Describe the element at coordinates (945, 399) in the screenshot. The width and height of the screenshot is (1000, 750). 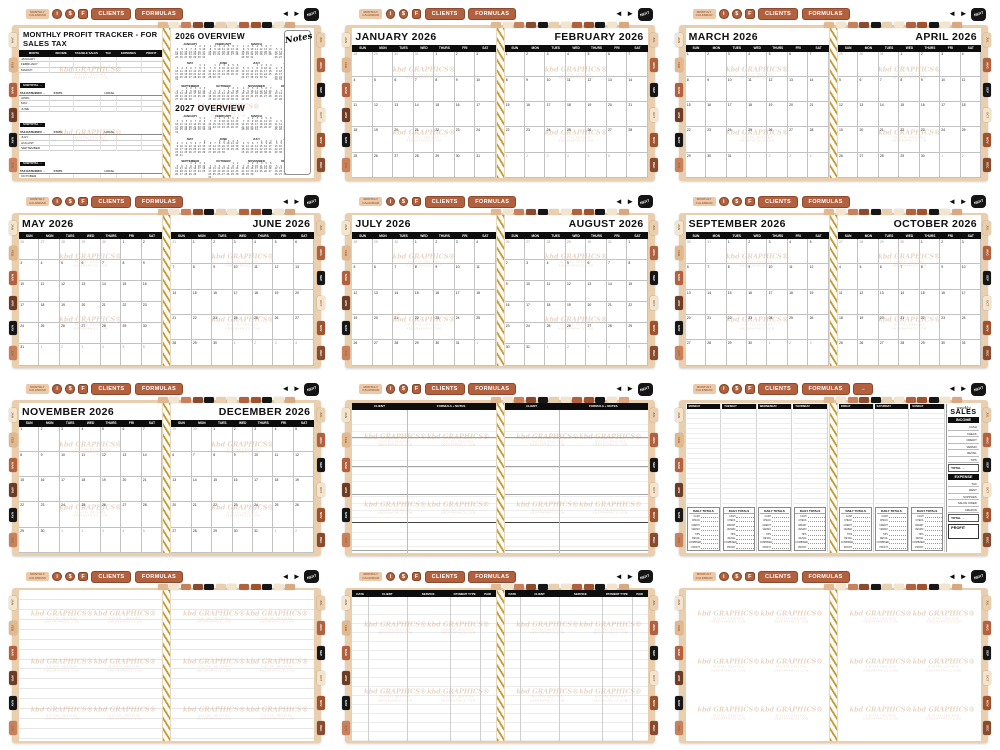
I see `top-tab-nov` at that location.